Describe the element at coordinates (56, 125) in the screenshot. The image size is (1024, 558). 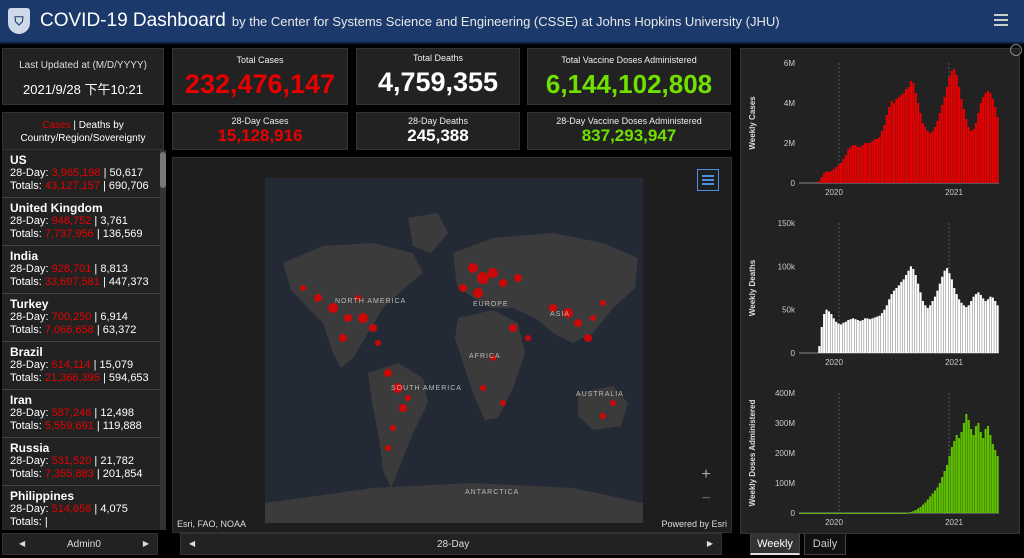
I see `list-header-cases: Cases` at that location.